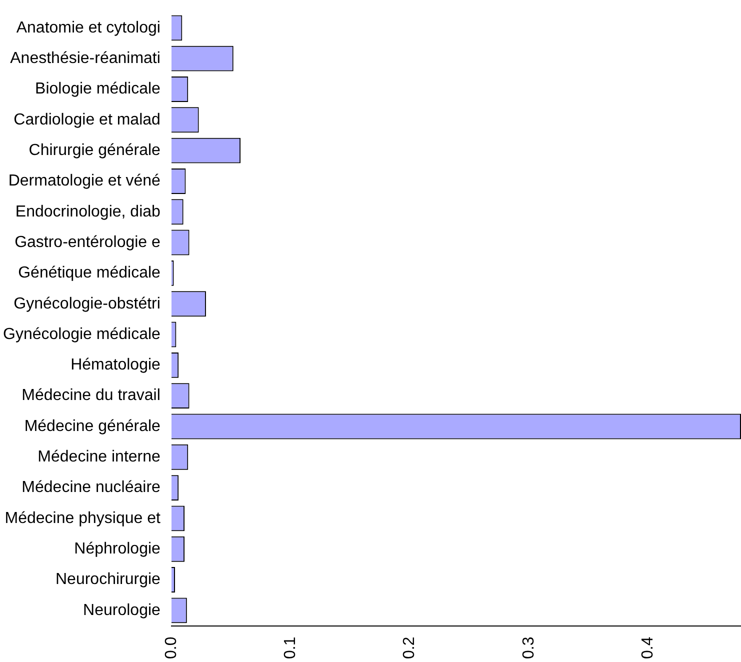  Describe the element at coordinates (94, 150) in the screenshot. I see `y-tick-label: Chirurgie générale` at that location.